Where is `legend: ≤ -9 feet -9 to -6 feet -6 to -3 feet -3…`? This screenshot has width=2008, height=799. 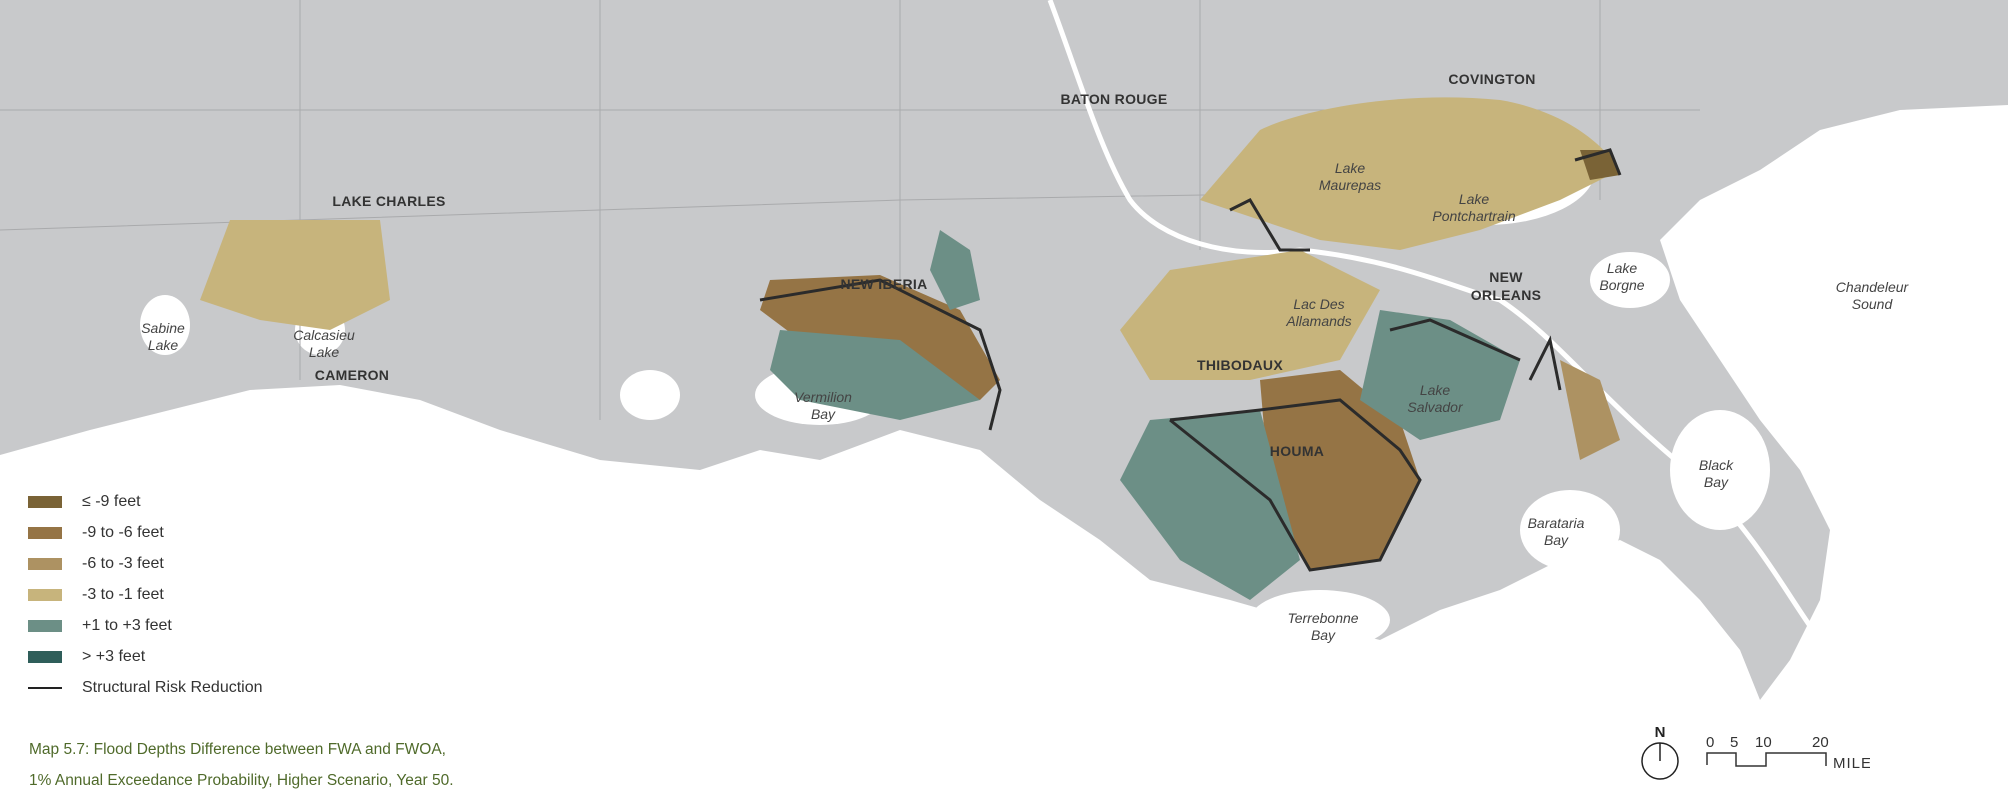 legend: ≤ -9 feet -9 to -6 feet -6 to -3 feet -3… is located at coordinates (145, 594).